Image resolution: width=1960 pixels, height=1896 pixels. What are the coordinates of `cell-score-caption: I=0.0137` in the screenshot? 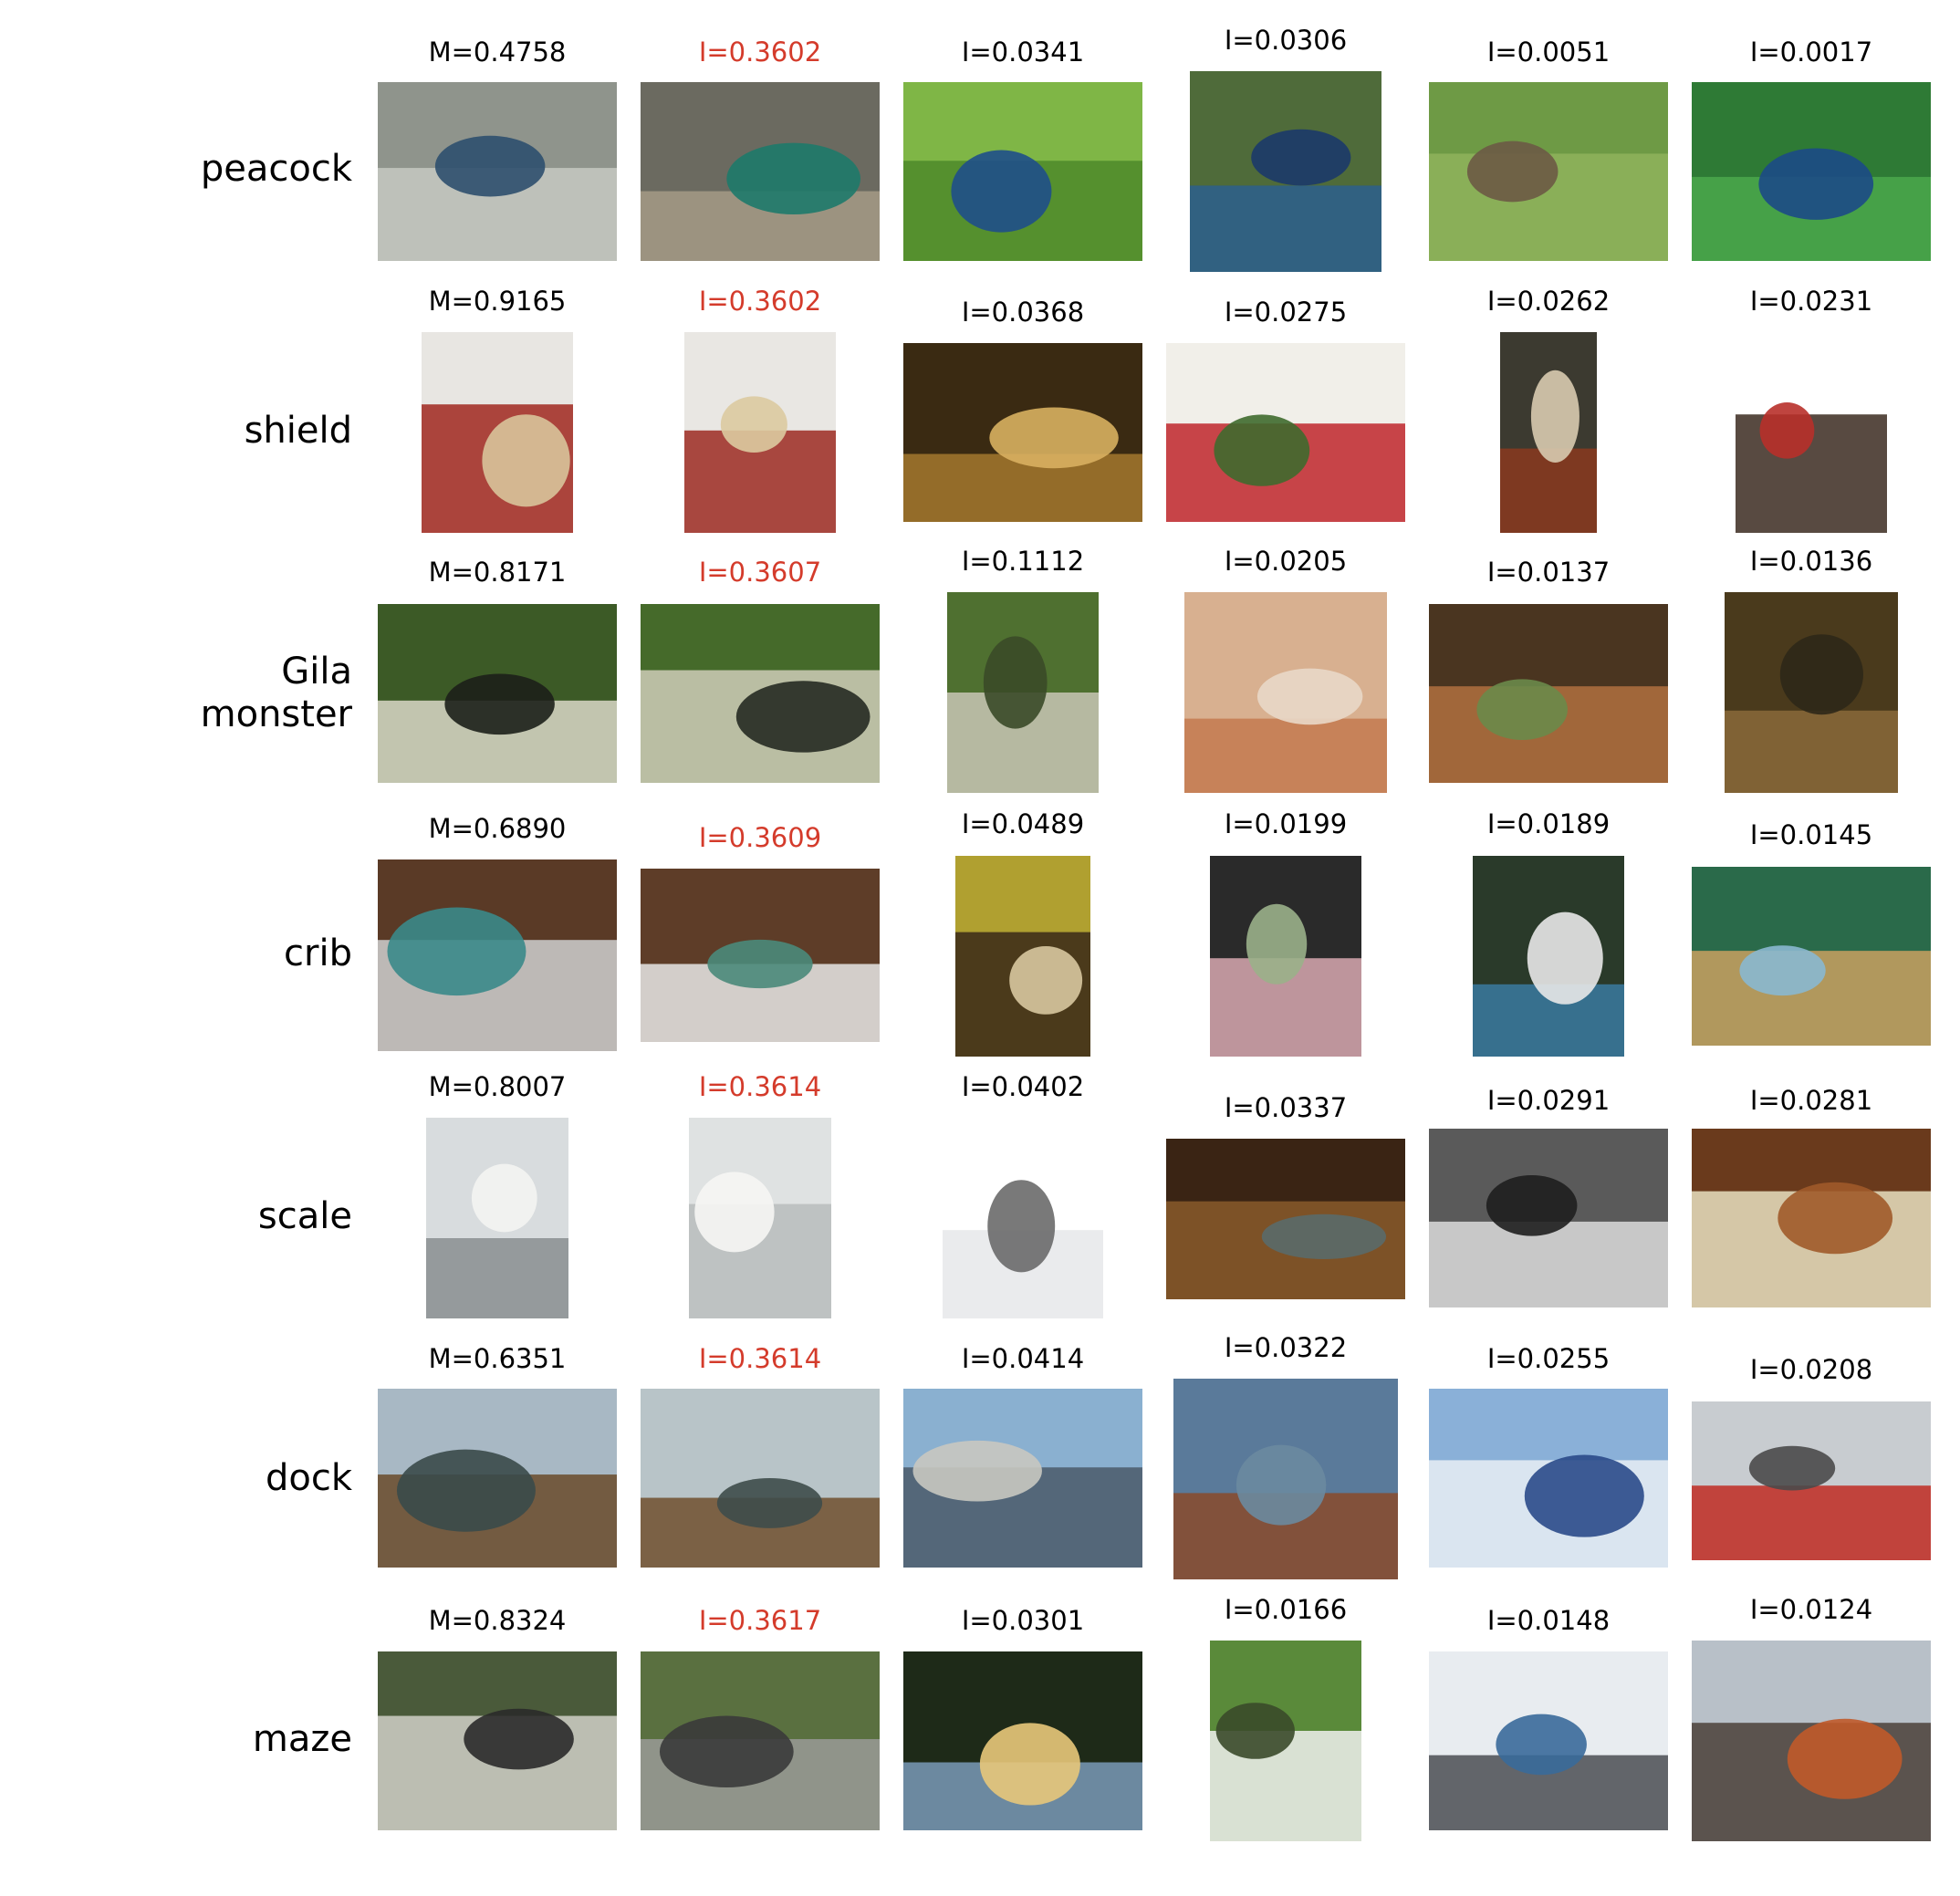 It's located at (1548, 572).